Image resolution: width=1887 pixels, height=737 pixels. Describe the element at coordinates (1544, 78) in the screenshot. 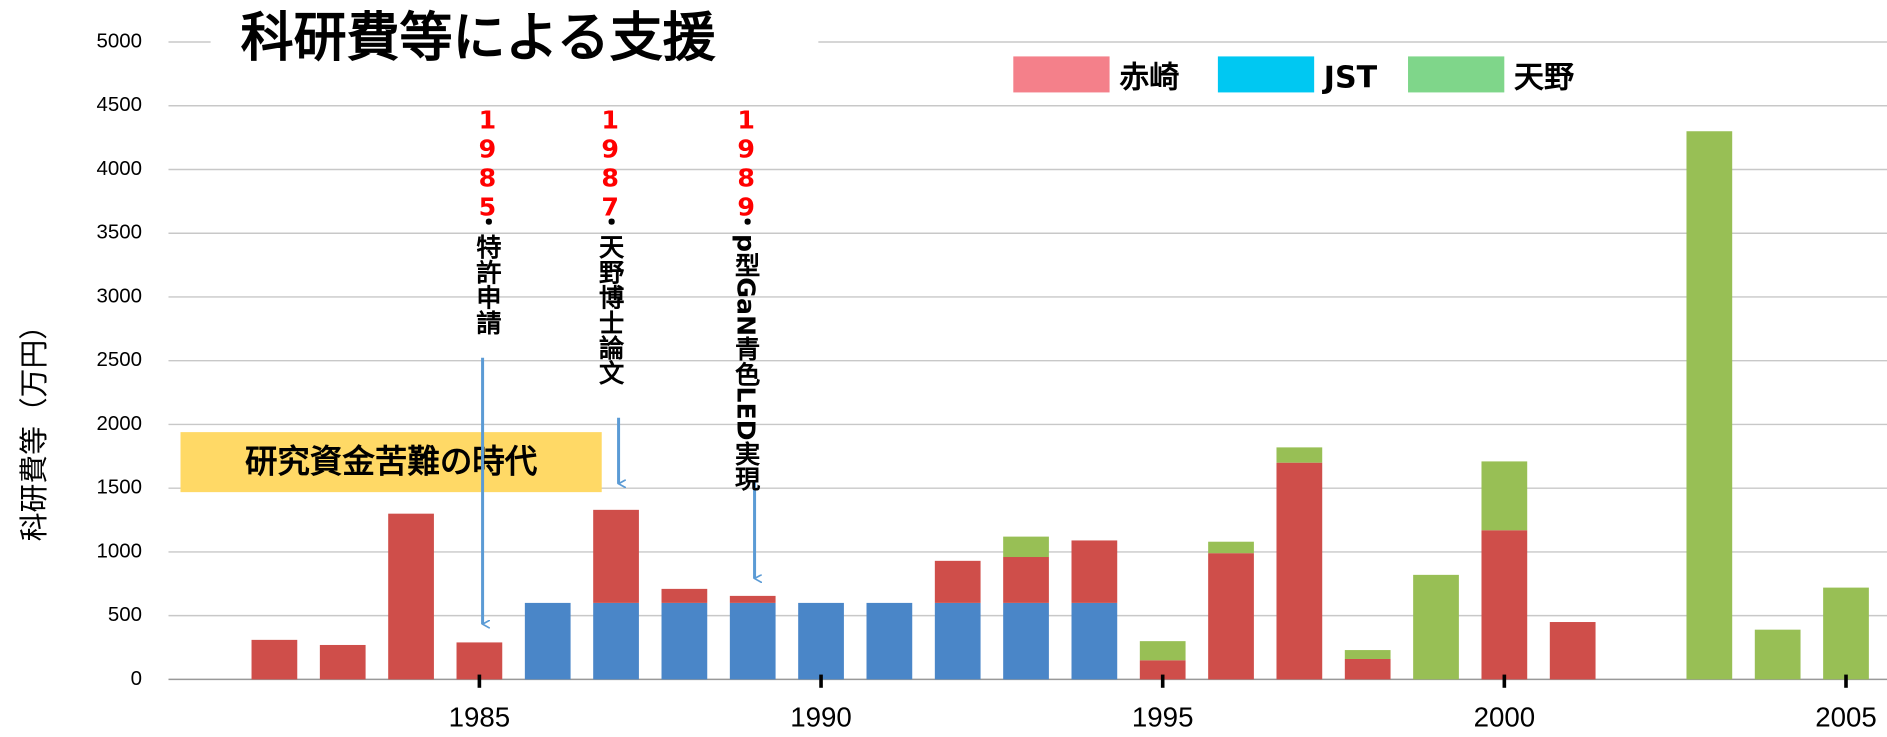

I see `legend-label: 天野` at that location.